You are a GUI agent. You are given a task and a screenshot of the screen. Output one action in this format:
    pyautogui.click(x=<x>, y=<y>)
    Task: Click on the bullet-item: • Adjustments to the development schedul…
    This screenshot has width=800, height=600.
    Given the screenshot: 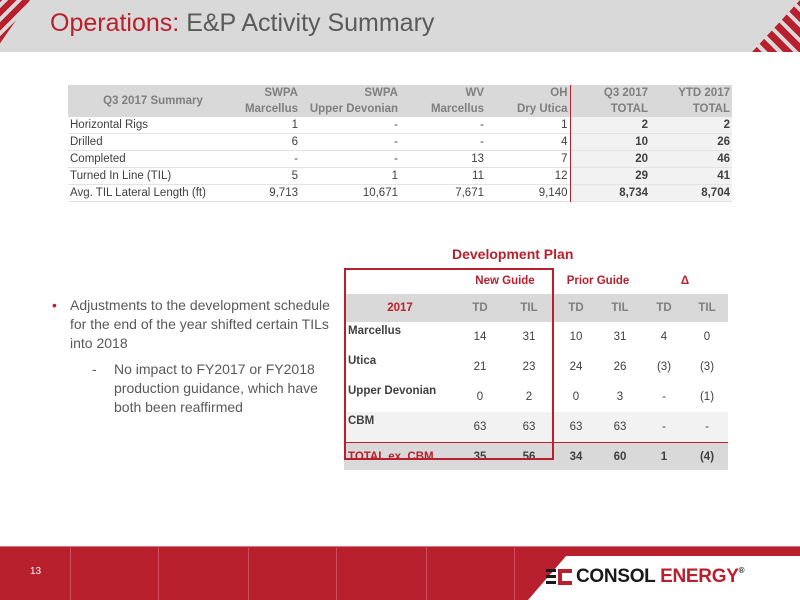 What is the action you would take?
    pyautogui.click(x=192, y=324)
    